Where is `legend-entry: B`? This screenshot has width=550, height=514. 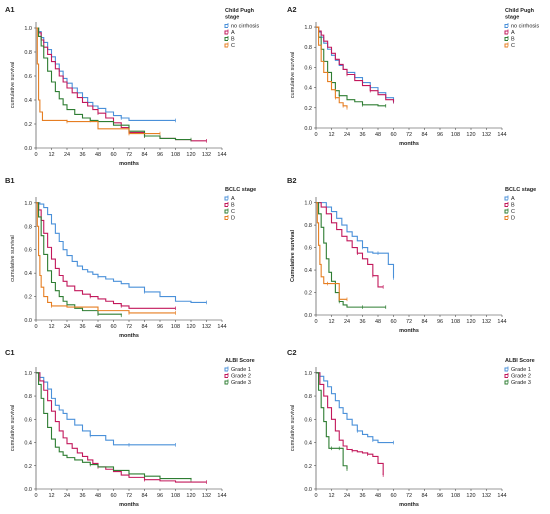
legend-entry: B is located at coordinates (233, 206).